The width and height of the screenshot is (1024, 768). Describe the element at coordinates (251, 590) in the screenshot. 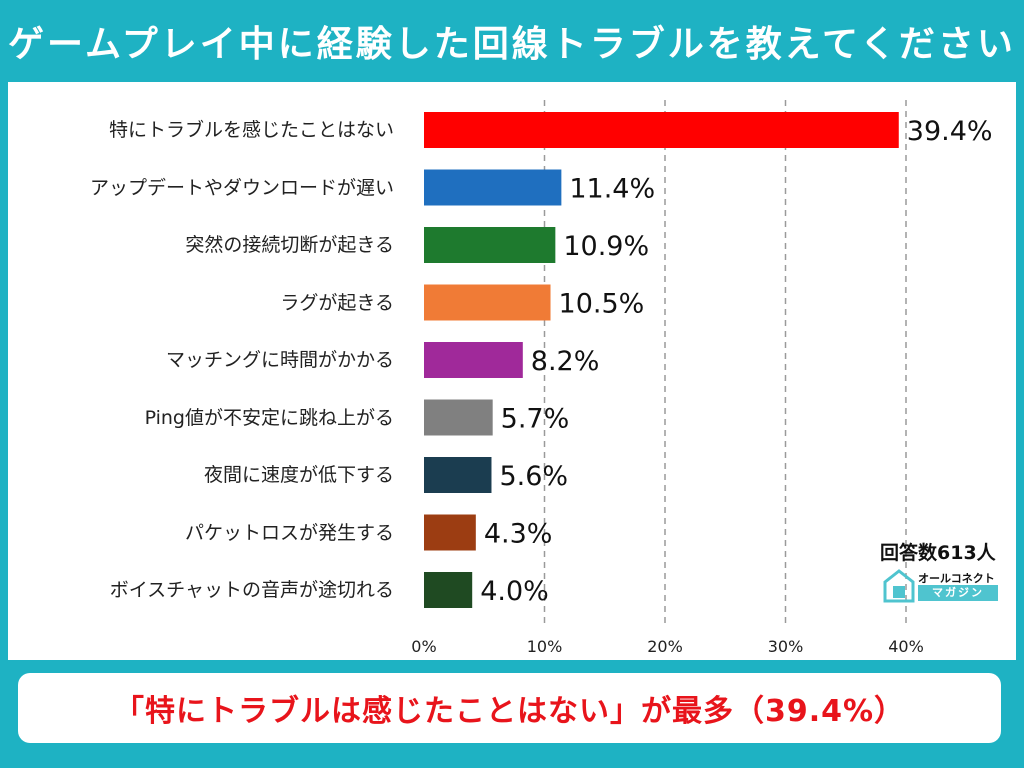

I see `category-label: ボイスチャットの音声が途切れる` at that location.